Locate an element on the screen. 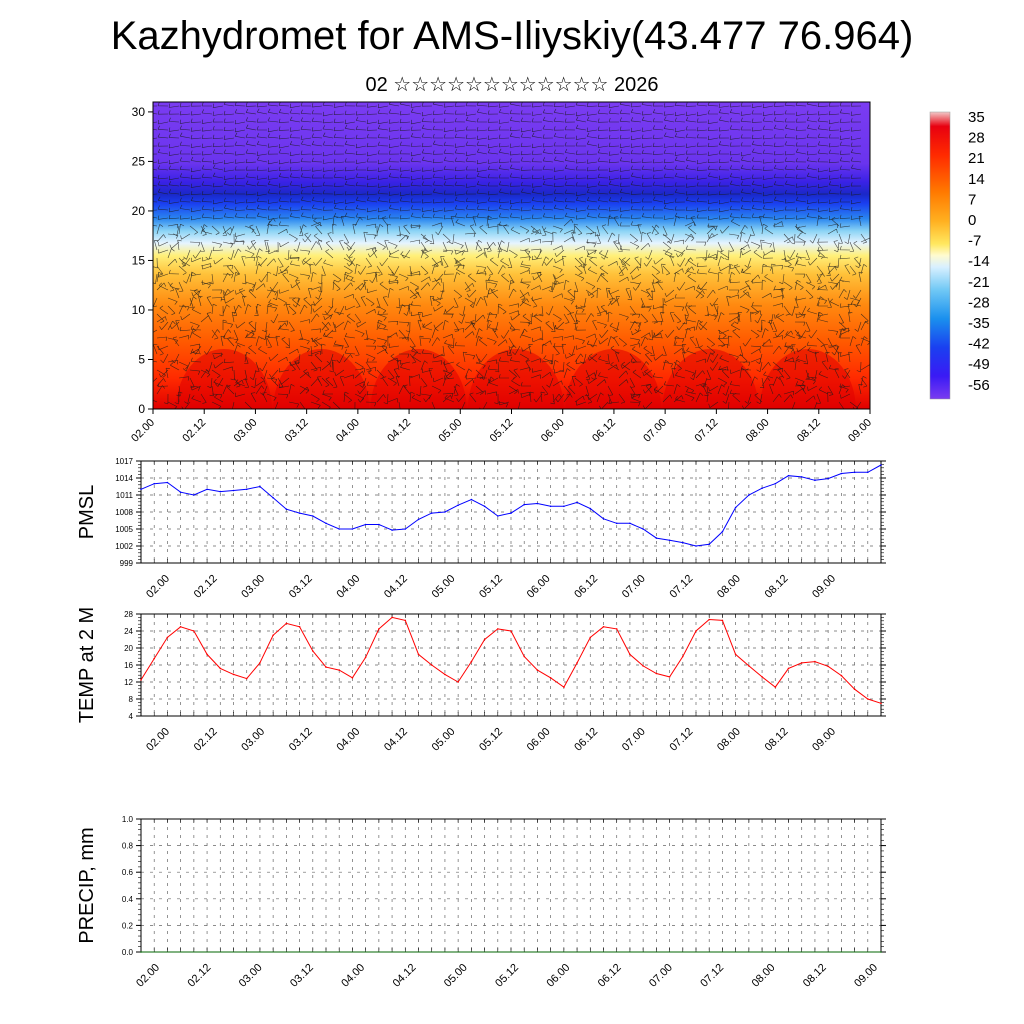 The image size is (1024, 1024). y-tick-label: 10 is located at coordinates (139, 310).